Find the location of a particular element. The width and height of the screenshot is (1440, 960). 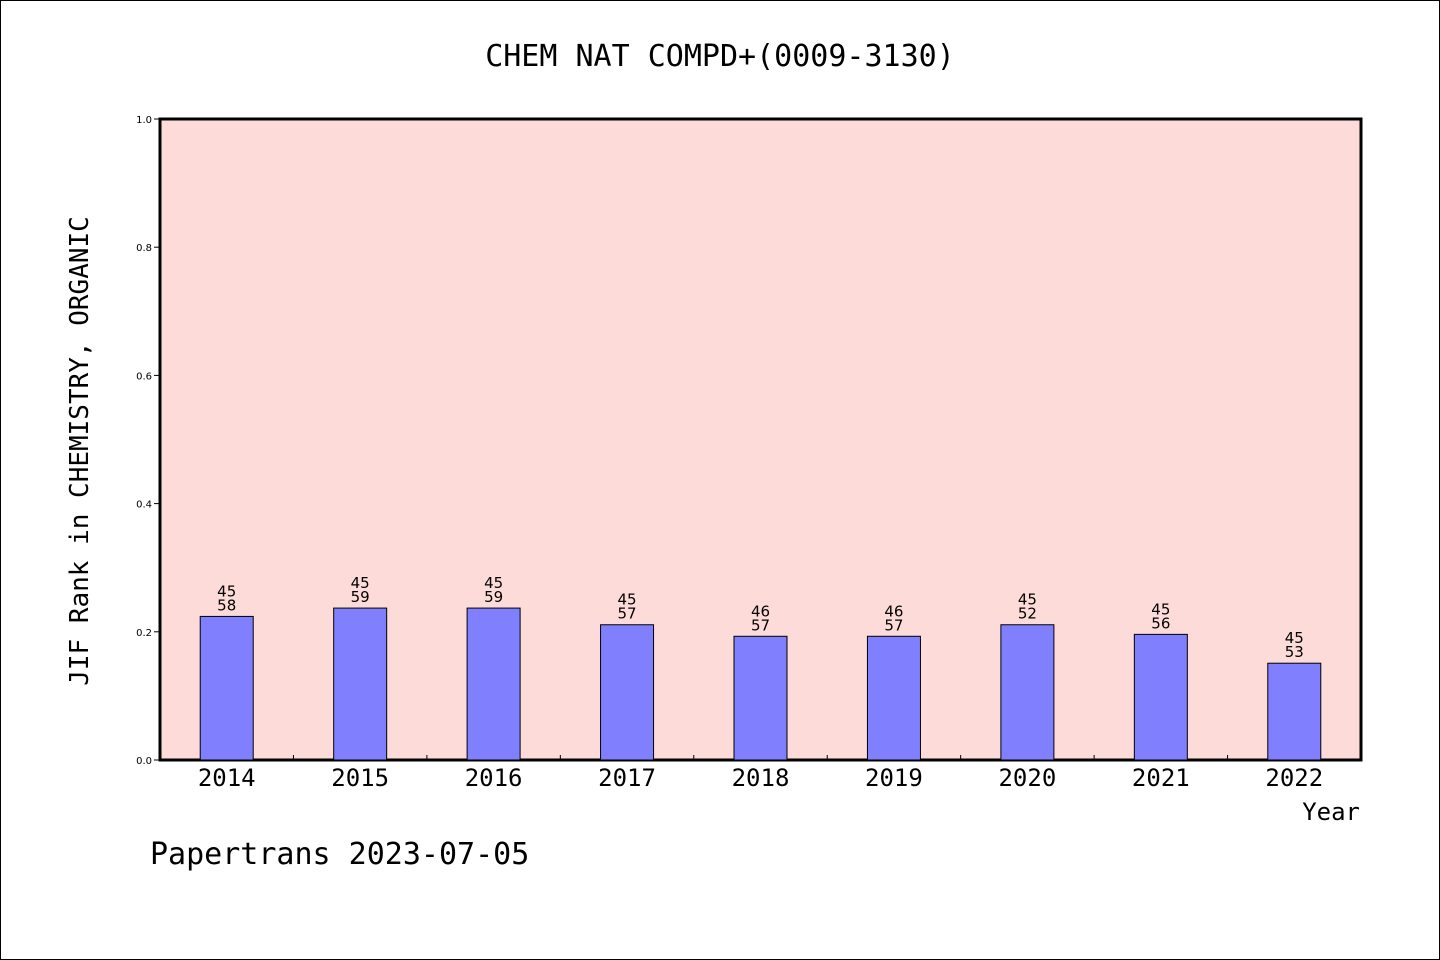

x-axis: 2014 2015 2016 2017 2018 2019 2020 2021 2022 is located at coordinates (760, 773).